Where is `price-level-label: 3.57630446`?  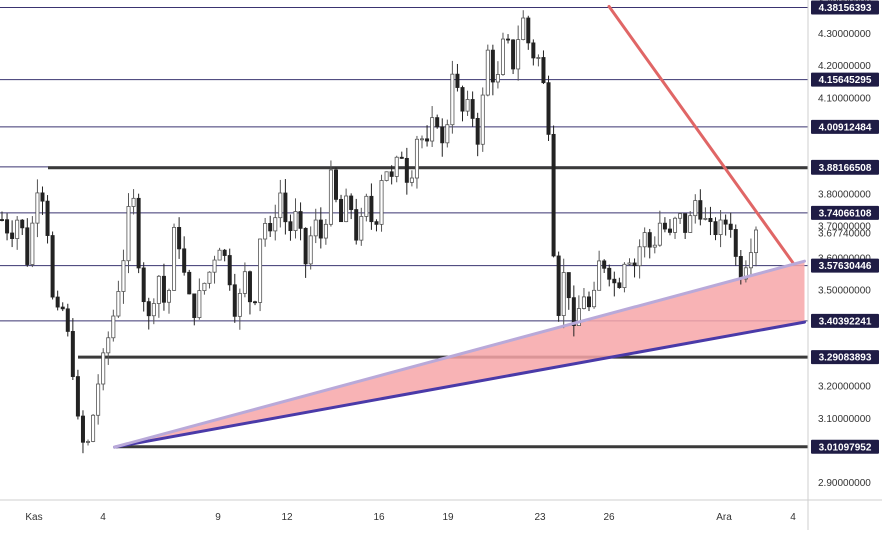 price-level-label: 3.57630446 is located at coordinates (845, 266).